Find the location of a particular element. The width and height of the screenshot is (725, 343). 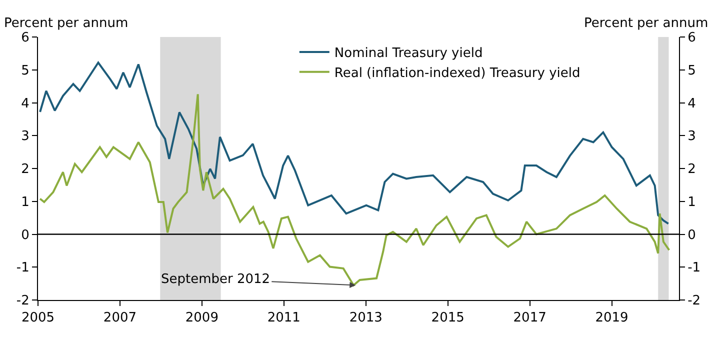

y-tick-label: 5 is located at coordinates (25, 70).